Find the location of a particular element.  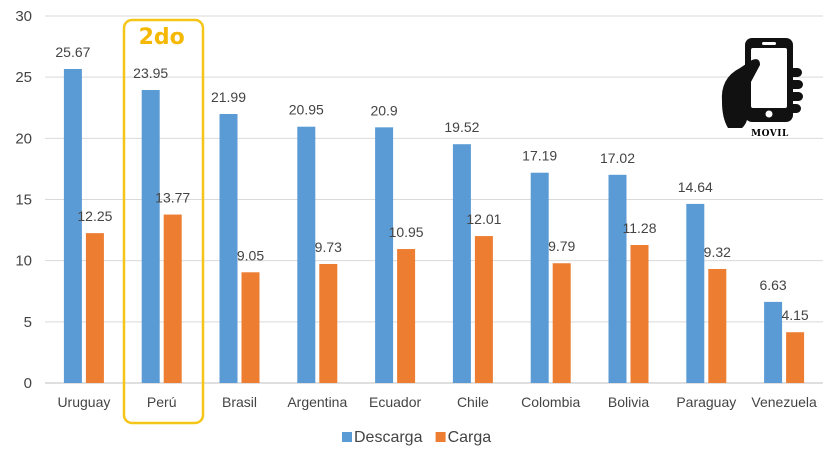

category-label: Uruguay is located at coordinates (83, 402).